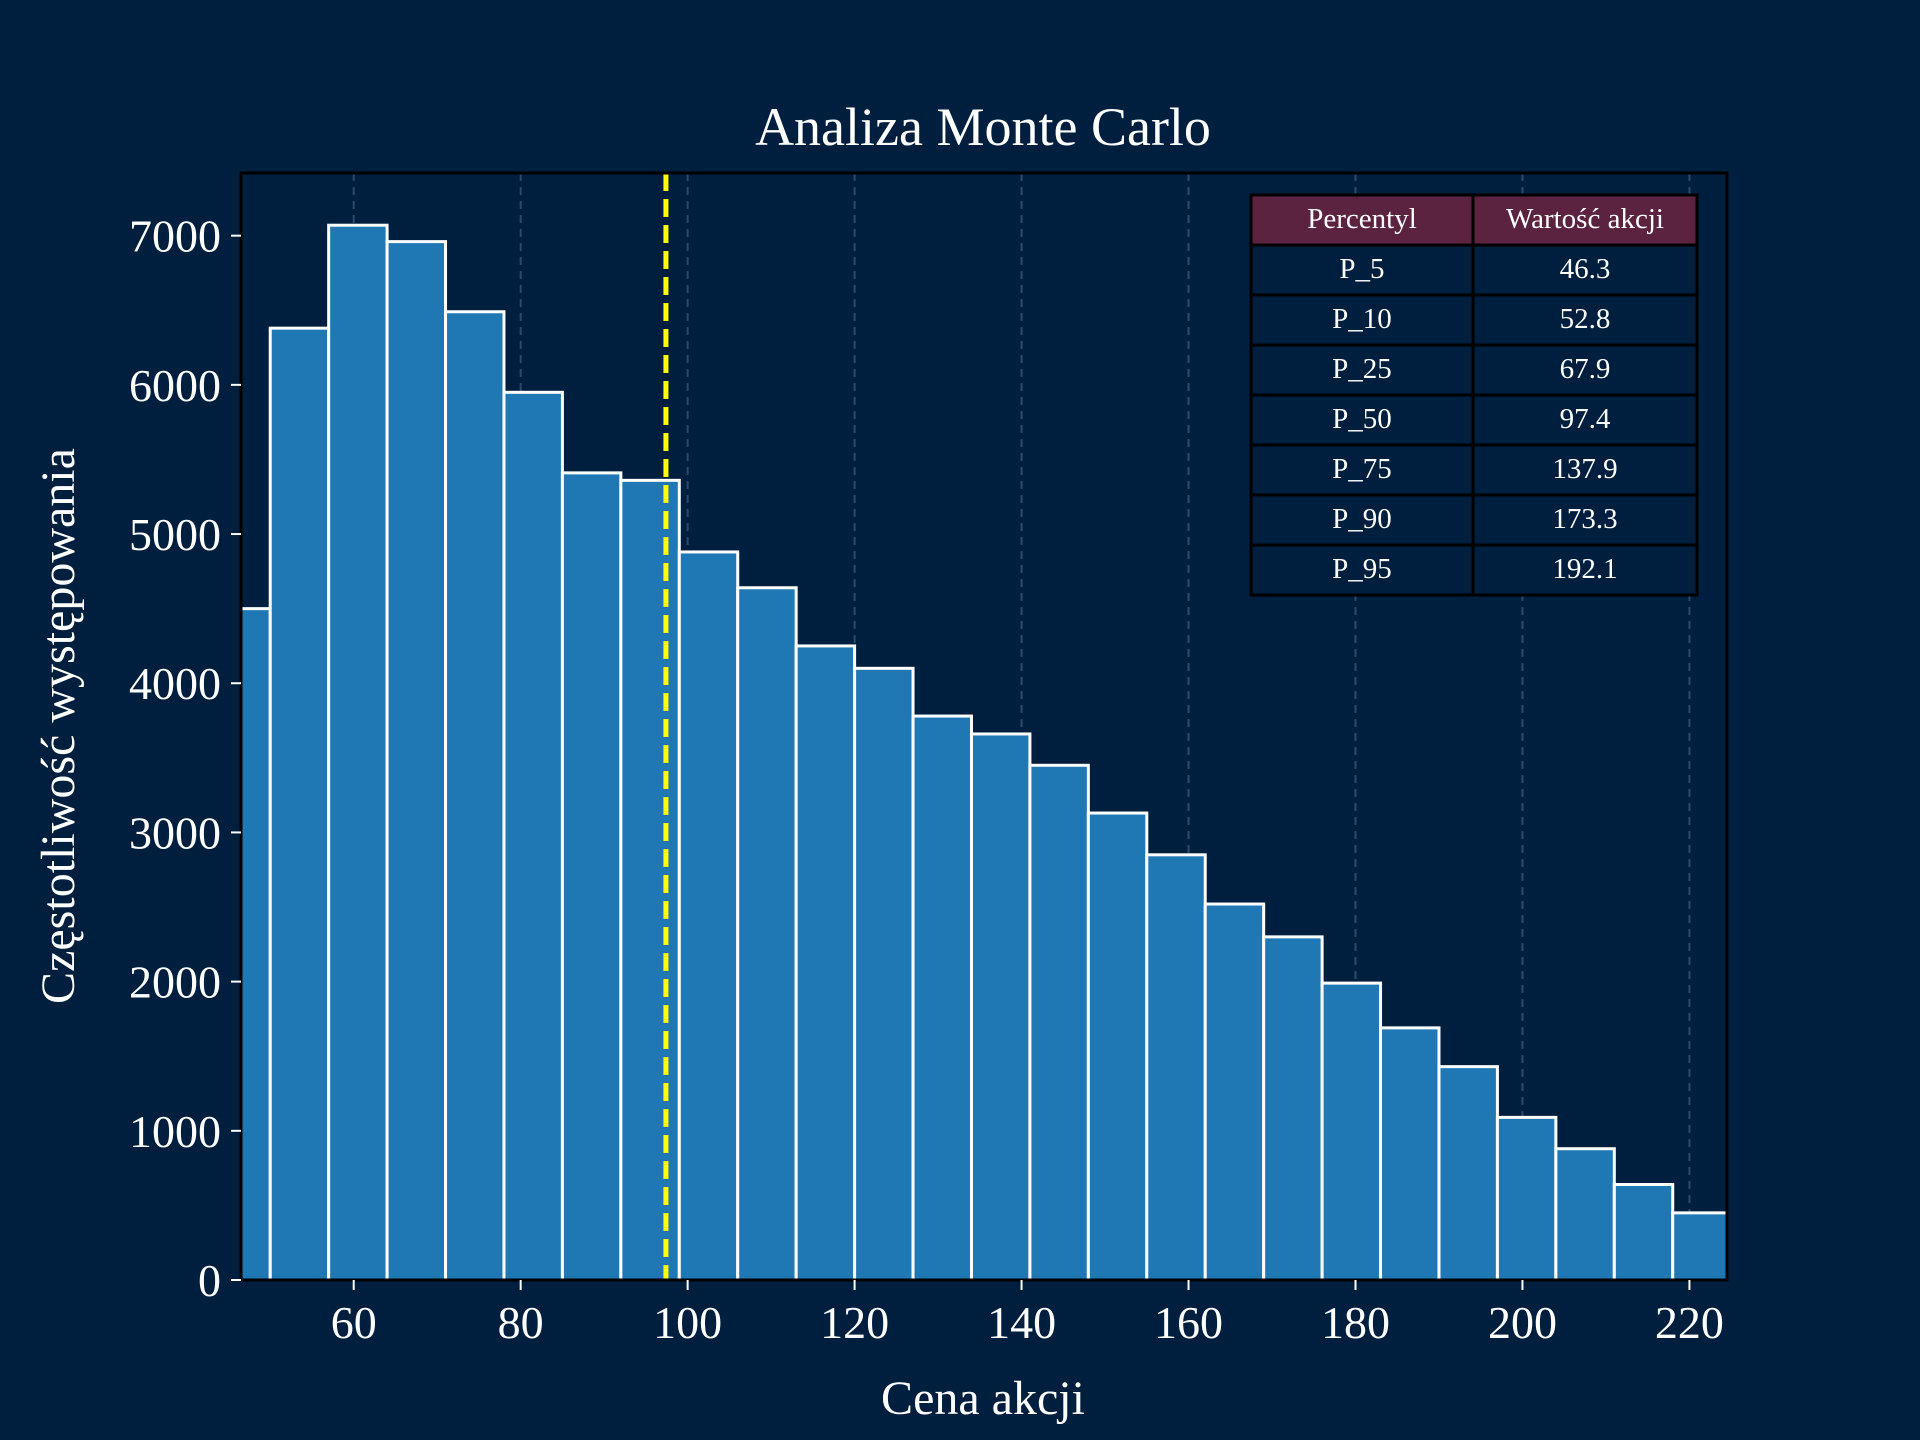  I want to click on table-cell-text: 97.4, so click(1585, 419).